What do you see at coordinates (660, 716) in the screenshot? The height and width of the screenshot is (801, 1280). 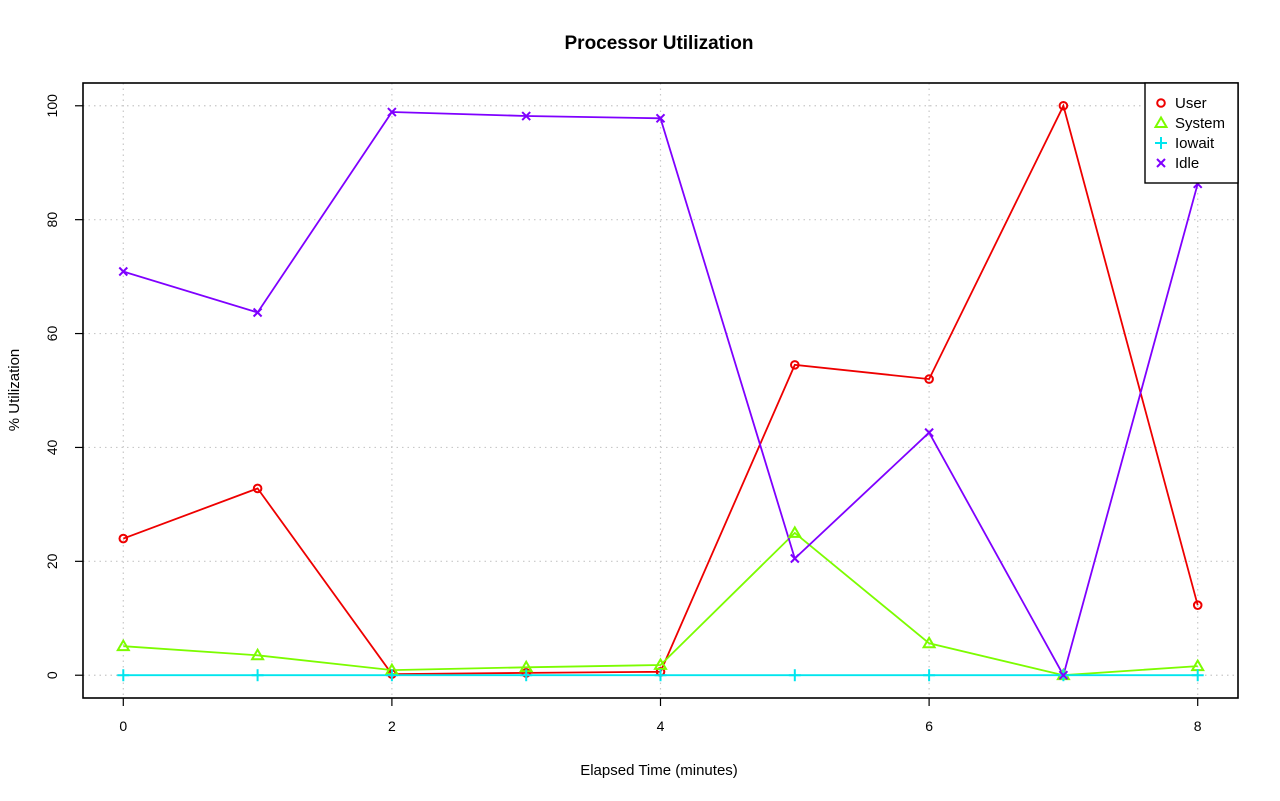 I see `x-axis: 0 2 4 6 8` at bounding box center [660, 716].